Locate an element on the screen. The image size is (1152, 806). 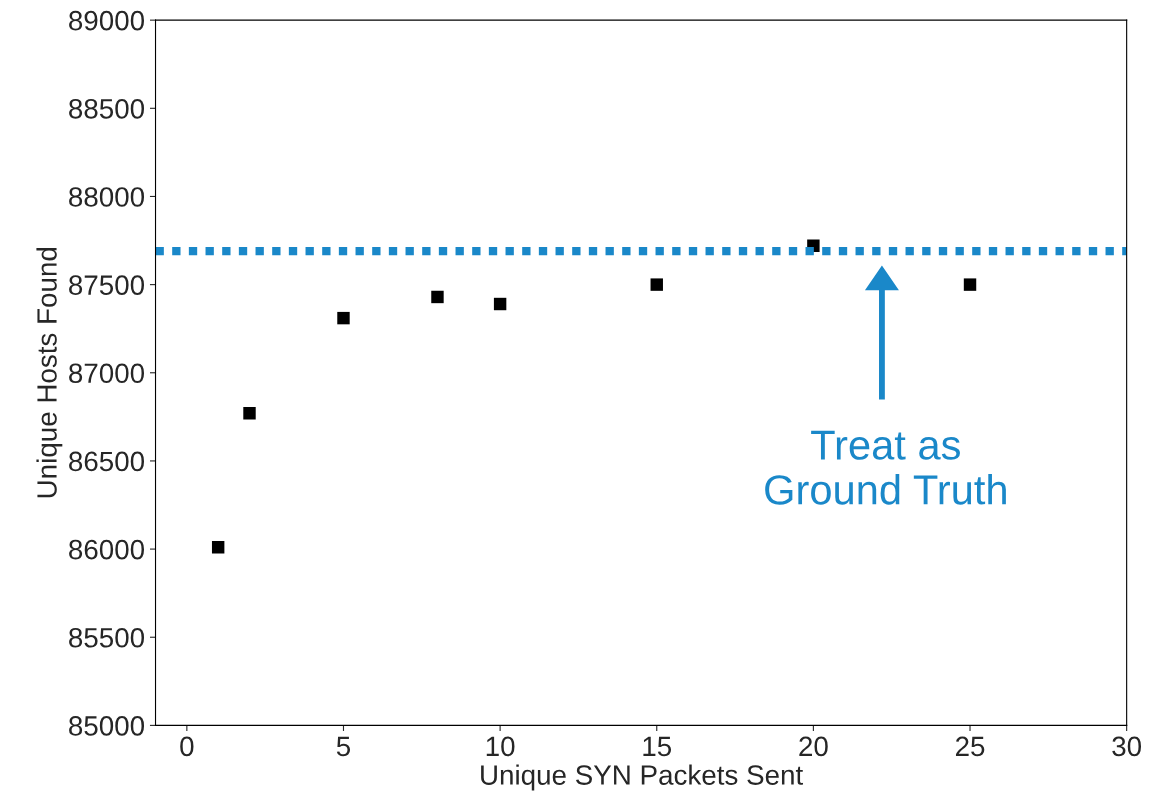
y-tick-label: 88500 is located at coordinates (107, 108).